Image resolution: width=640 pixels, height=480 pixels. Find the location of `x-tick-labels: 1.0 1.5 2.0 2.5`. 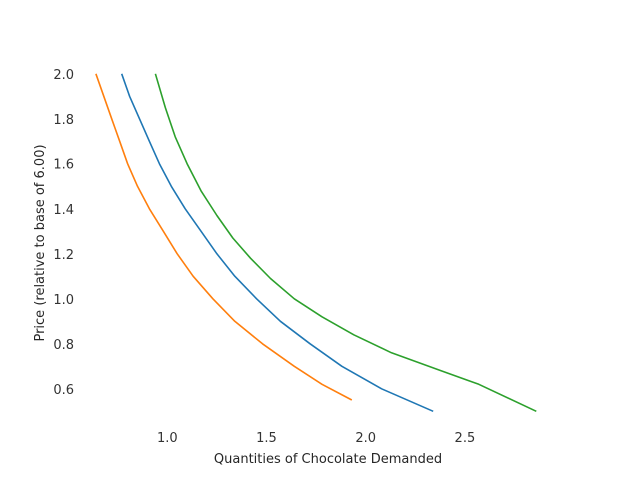

x-tick-labels: 1.0 1.5 2.0 2.5 is located at coordinates (316, 438).